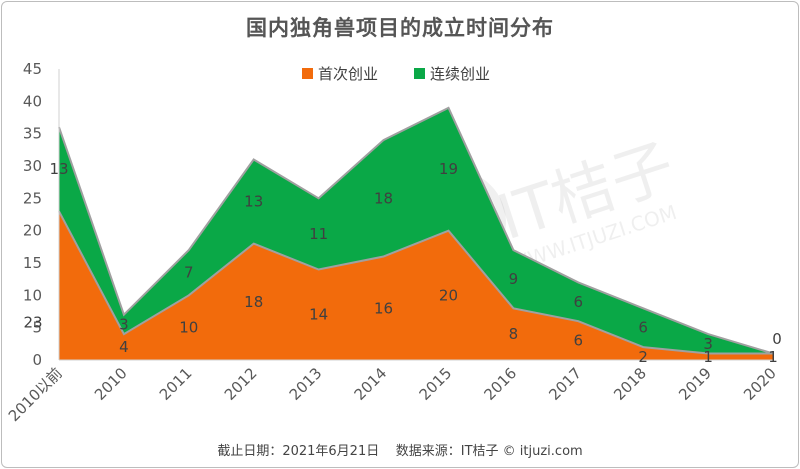  What do you see at coordinates (32, 101) in the screenshot?
I see `y-tick-label: 40` at bounding box center [32, 101].